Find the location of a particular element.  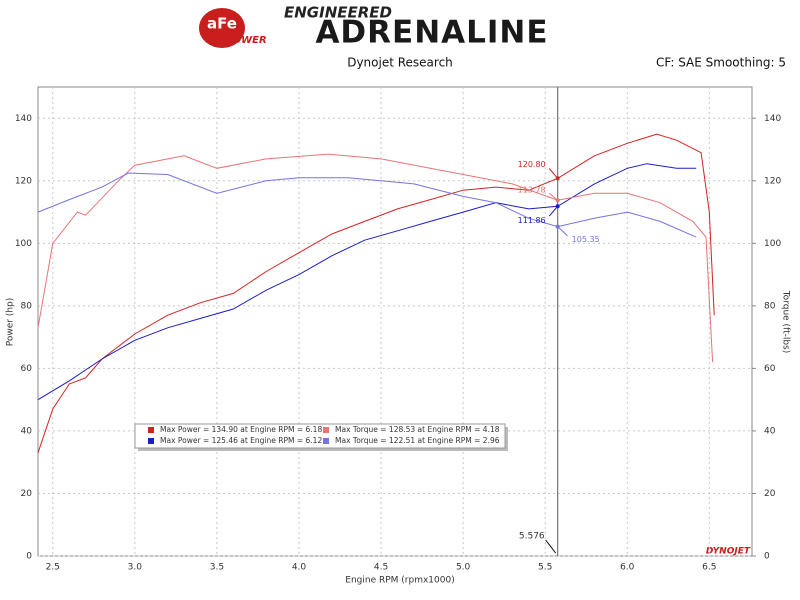

y2-tick-label: 100 is located at coordinates (772, 244).